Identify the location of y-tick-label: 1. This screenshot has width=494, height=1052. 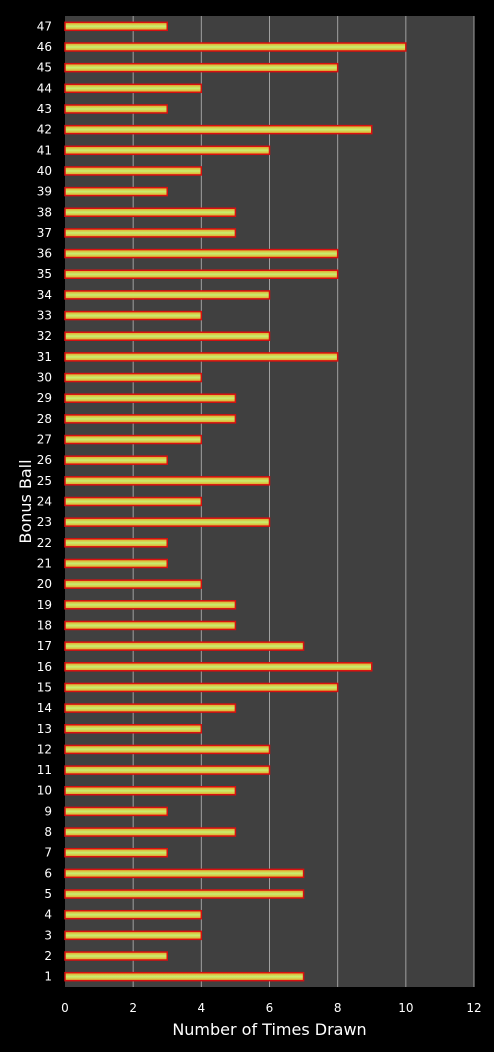
(48, 977).